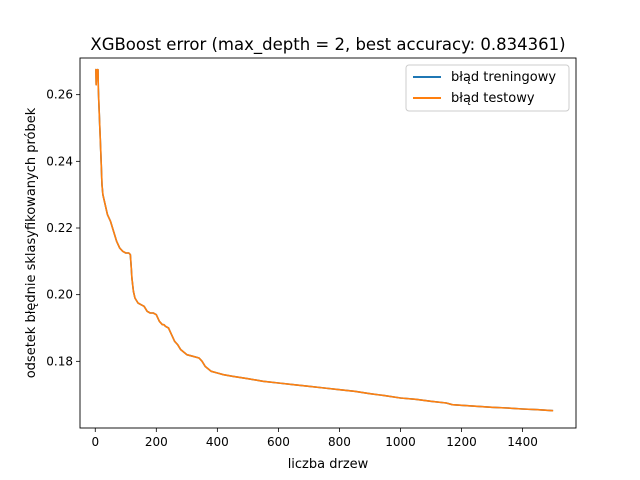 The width and height of the screenshot is (640, 480). What do you see at coordinates (339, 442) in the screenshot?
I see `x-tick-label: 800` at bounding box center [339, 442].